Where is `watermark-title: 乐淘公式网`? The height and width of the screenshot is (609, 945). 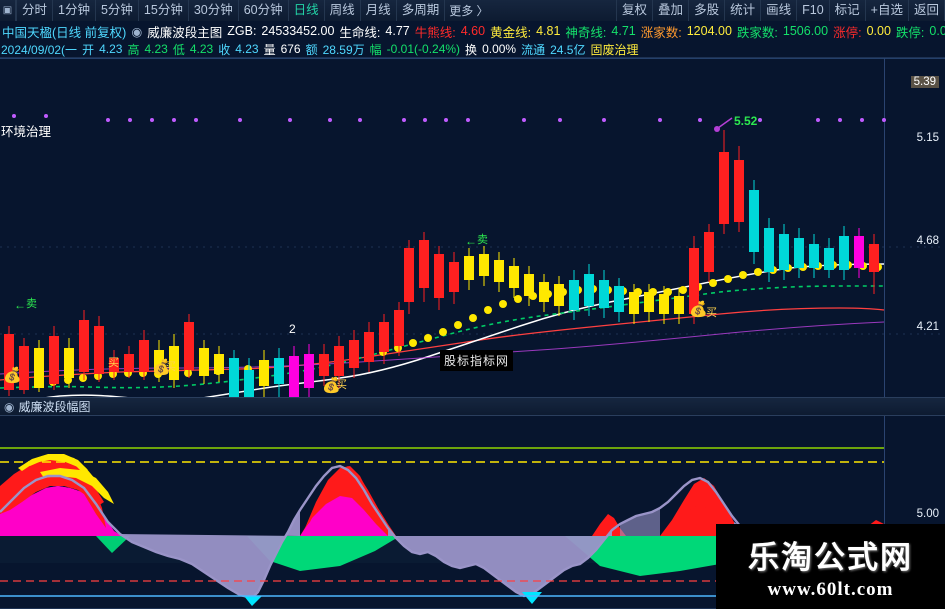
watermark-title: 乐淘公式网 is located at coordinates (830, 557).